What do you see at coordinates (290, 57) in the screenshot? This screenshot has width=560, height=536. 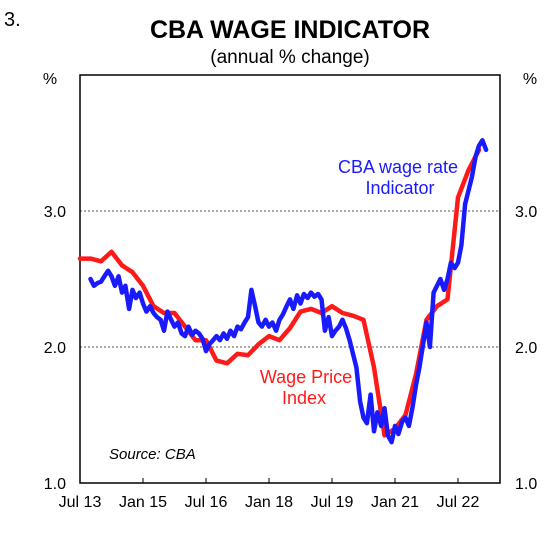 I see `chart-subtitle: (annual % change)` at bounding box center [290, 57].